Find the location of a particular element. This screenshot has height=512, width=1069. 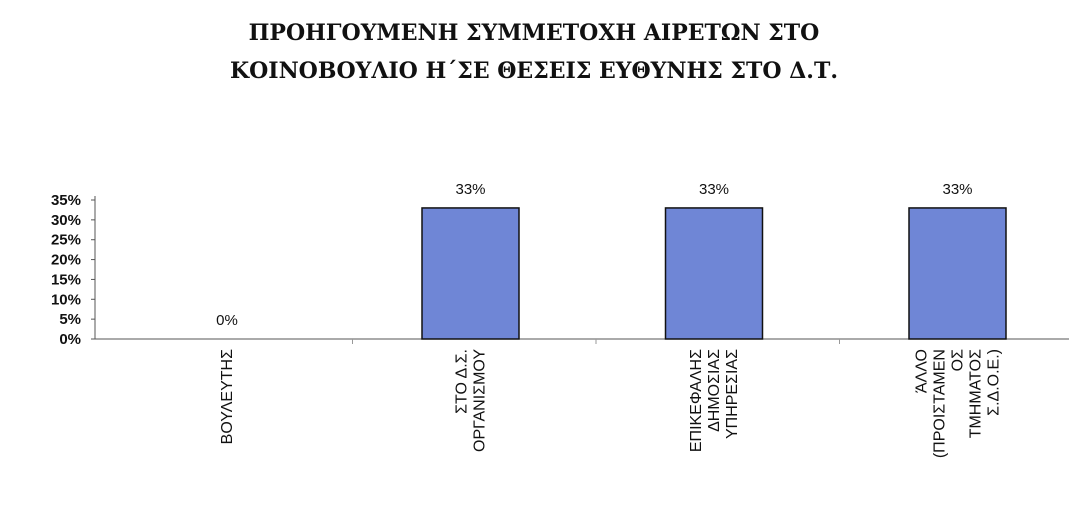

y-tick-label: 0% is located at coordinates (70, 339).